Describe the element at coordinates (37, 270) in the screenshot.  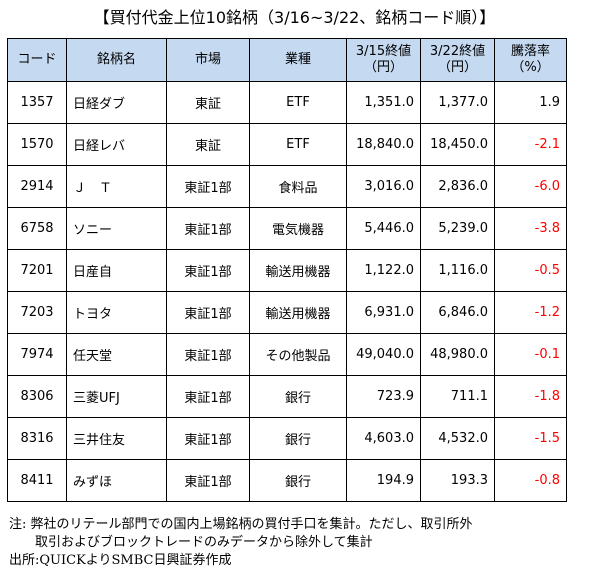
I see `cell-code: 7201` at that location.